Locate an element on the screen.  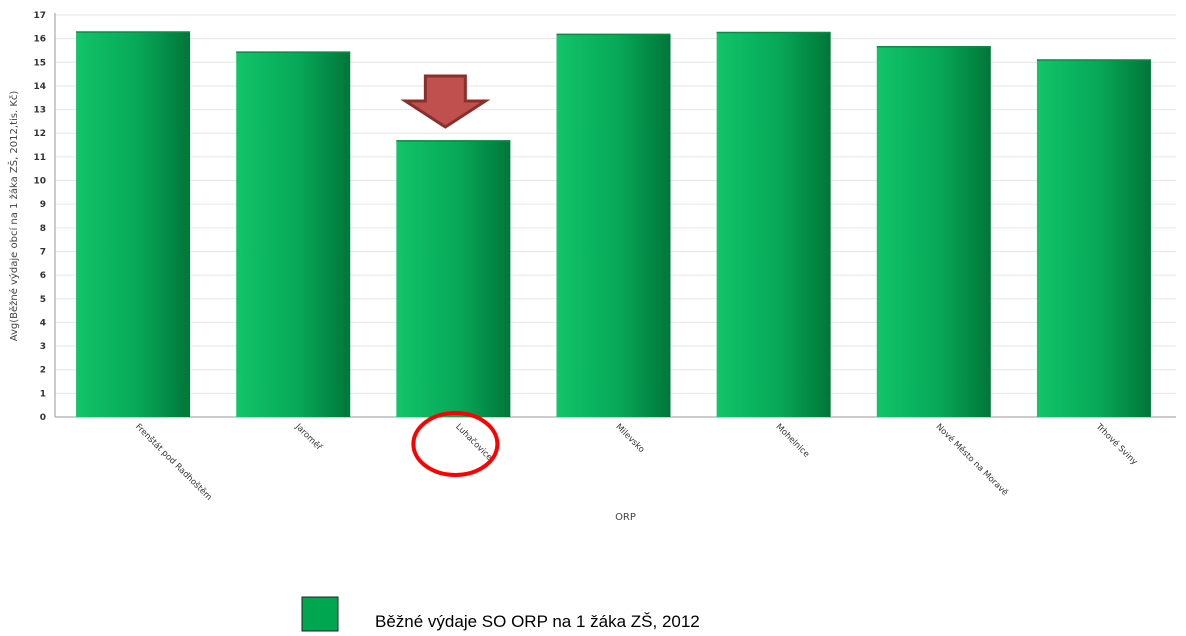
y-tick-label: 16 is located at coordinates (39, 40).